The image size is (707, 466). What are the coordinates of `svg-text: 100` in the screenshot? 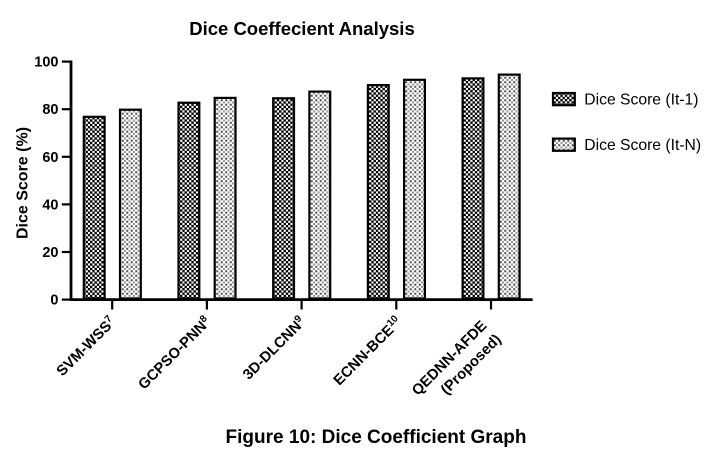 It's located at (46, 63).